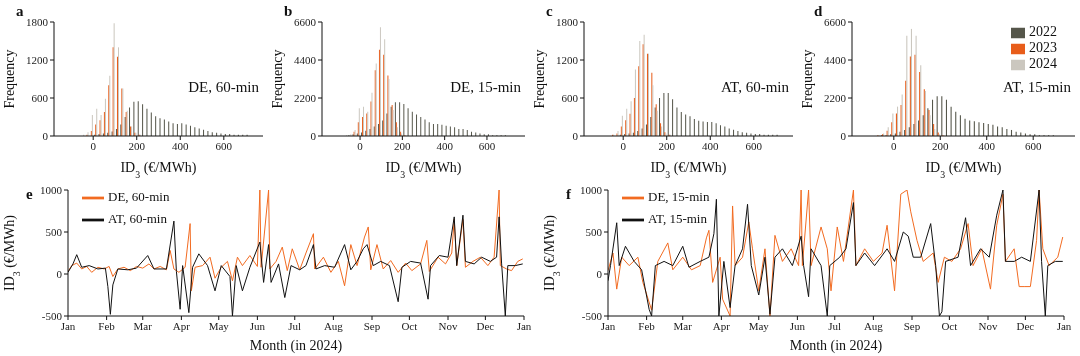  I want to click on annotation: DE, 60-min, so click(223, 87).